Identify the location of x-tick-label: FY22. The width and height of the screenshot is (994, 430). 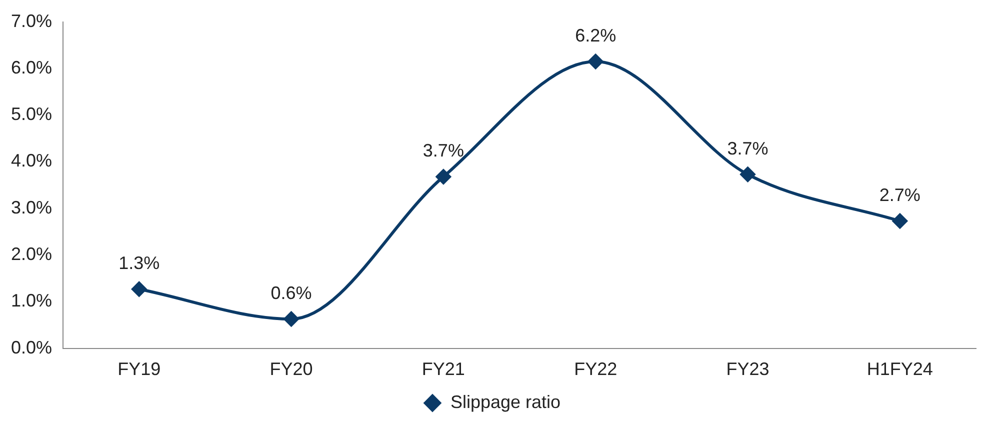
(596, 369).